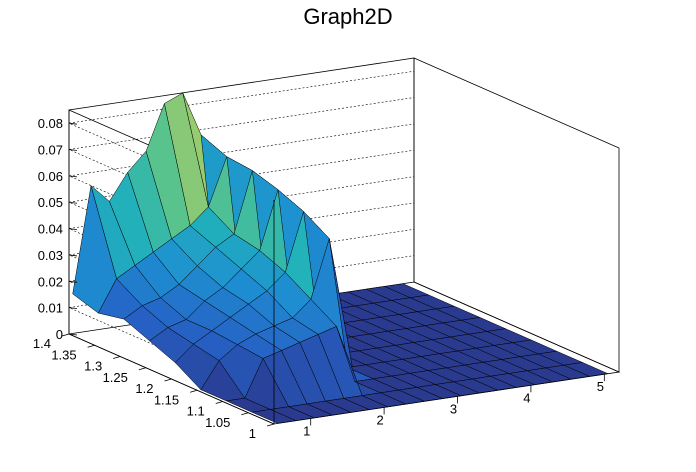 The width and height of the screenshot is (696, 472). I want to click on y-tick-label: 1.35, so click(63, 354).